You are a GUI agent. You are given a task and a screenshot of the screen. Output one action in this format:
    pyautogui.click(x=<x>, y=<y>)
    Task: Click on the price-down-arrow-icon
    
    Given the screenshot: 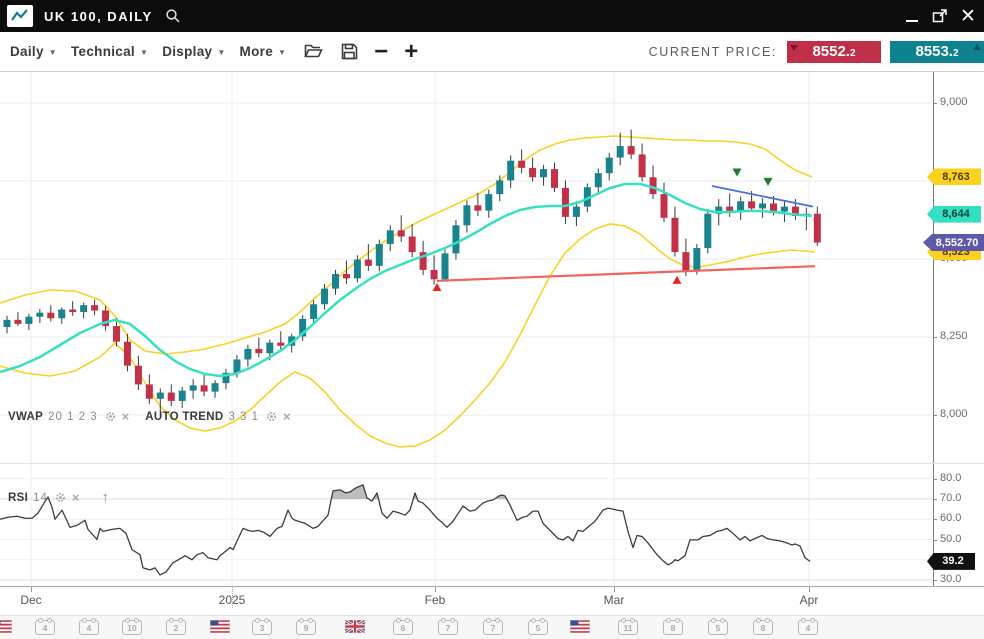 What is the action you would take?
    pyautogui.click(x=794, y=47)
    